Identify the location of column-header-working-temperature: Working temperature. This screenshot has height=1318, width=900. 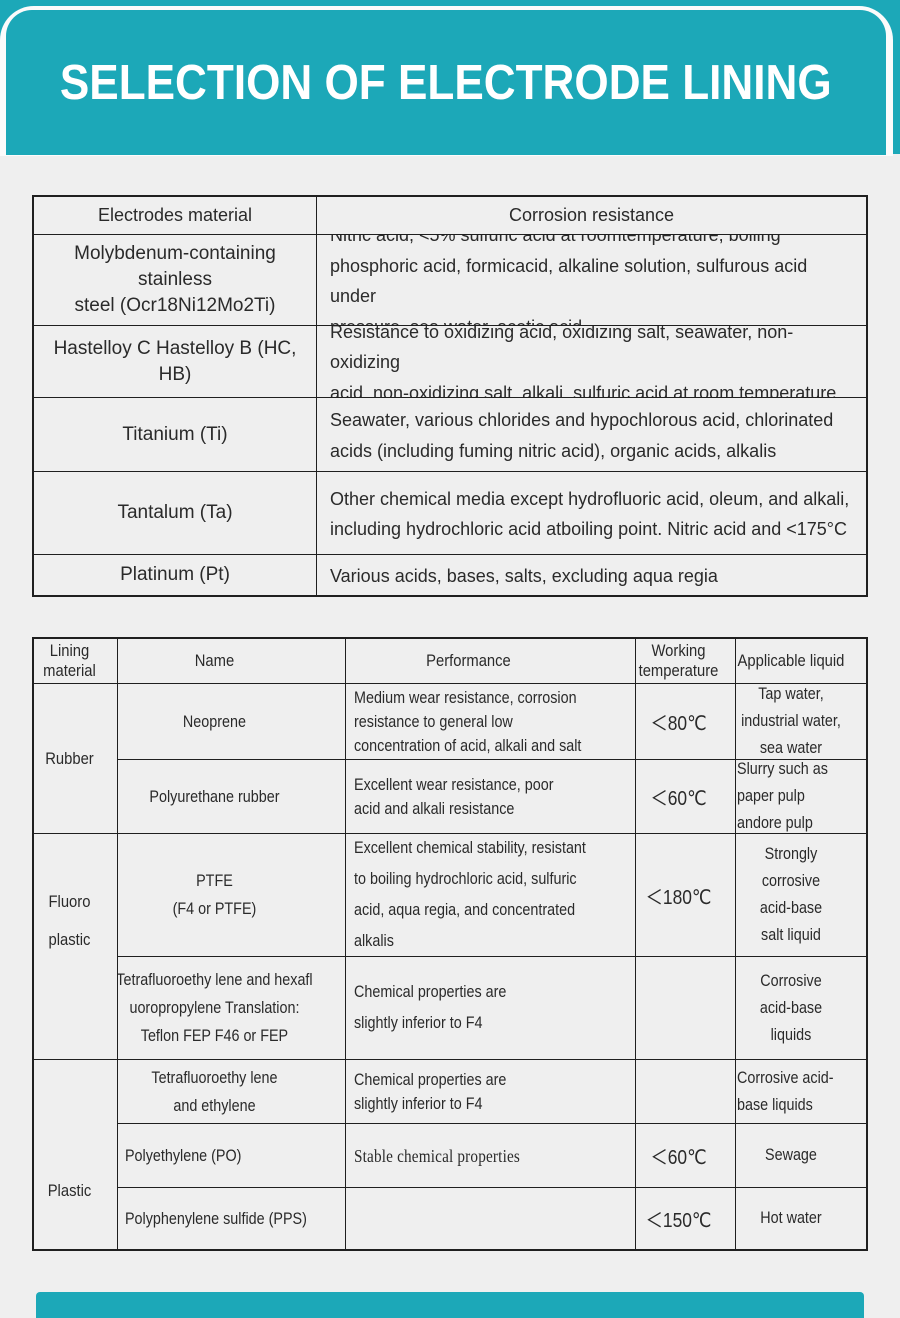
(686, 661).